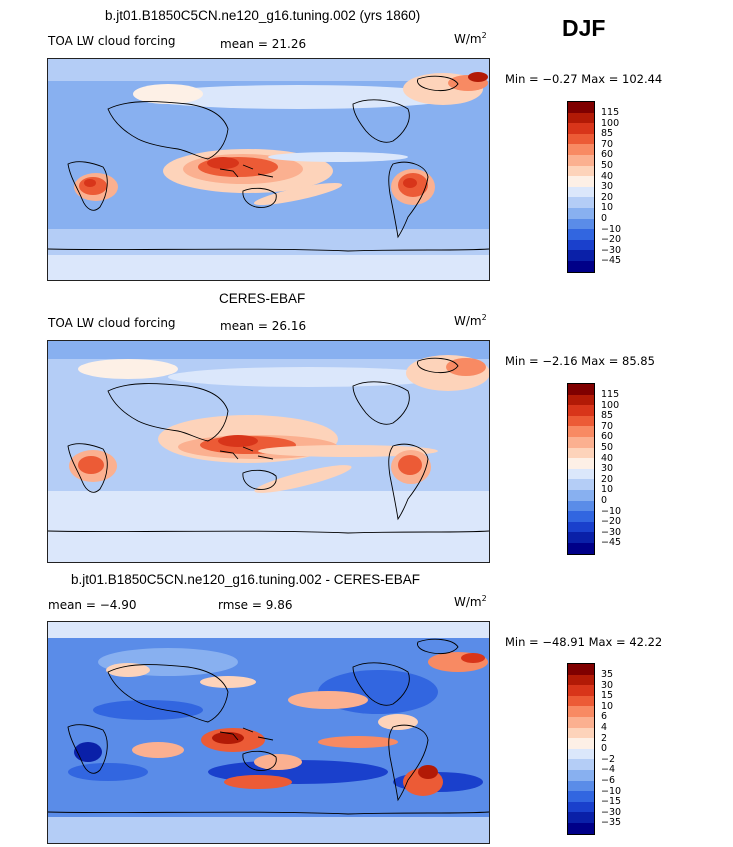 The height and width of the screenshot is (847, 733). What do you see at coordinates (563, 642) in the screenshot?
I see `panel3-min-value: −48.91` at bounding box center [563, 642].